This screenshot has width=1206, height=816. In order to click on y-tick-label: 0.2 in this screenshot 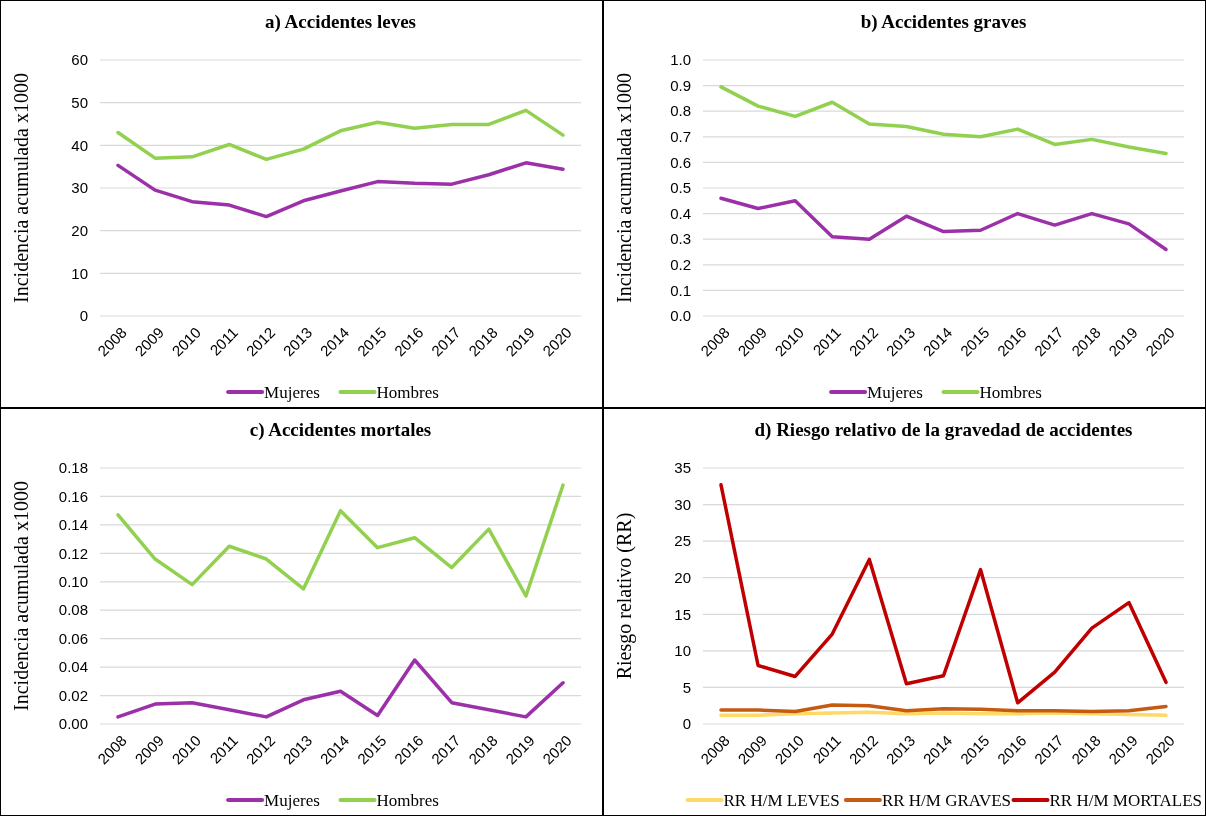, I will do `click(680, 265)`.